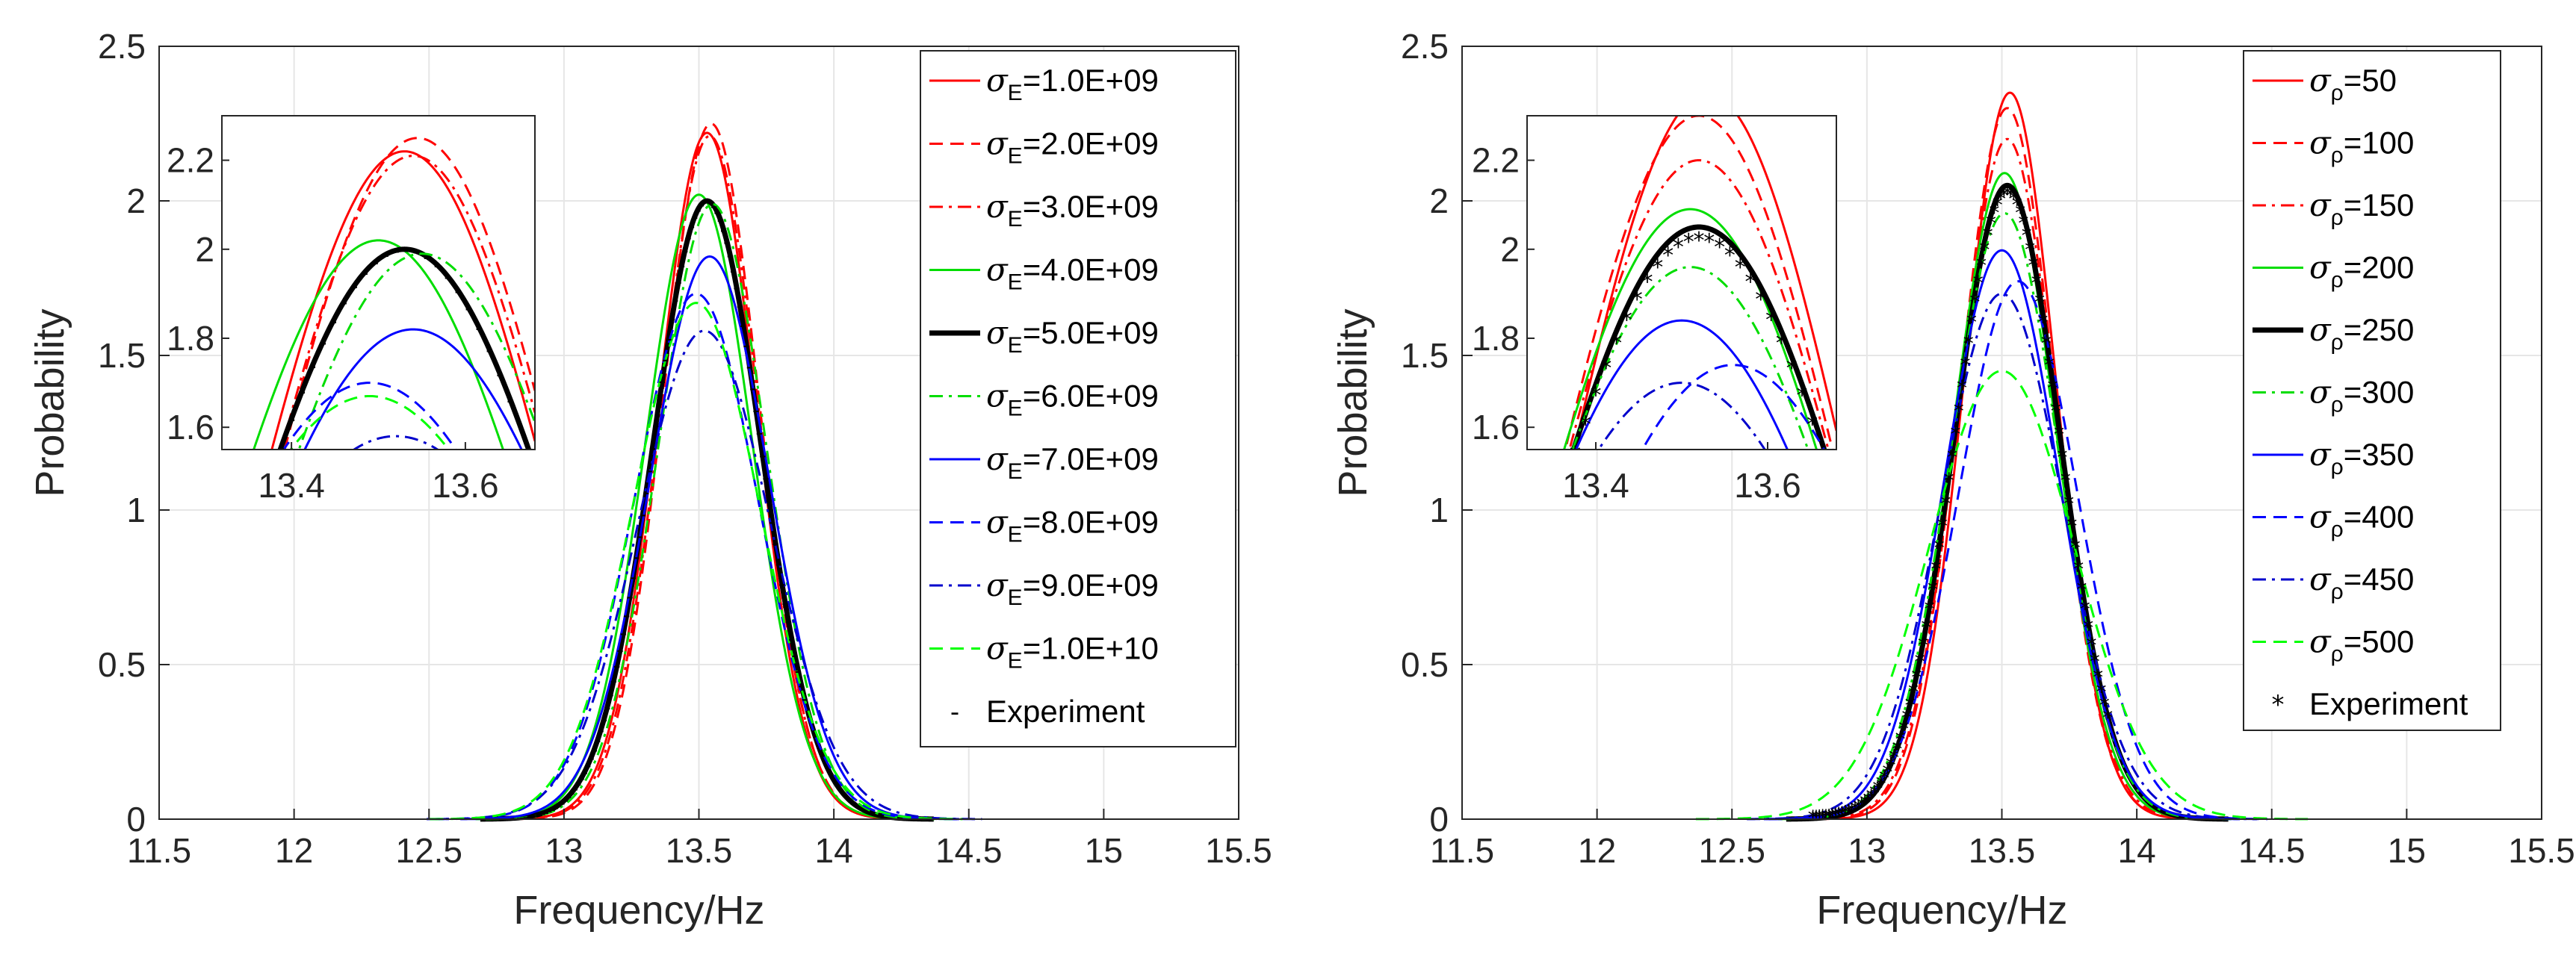 The height and width of the screenshot is (970, 2576). Describe the element at coordinates (564, 850) in the screenshot. I see `x-tick-label: 13` at that location.